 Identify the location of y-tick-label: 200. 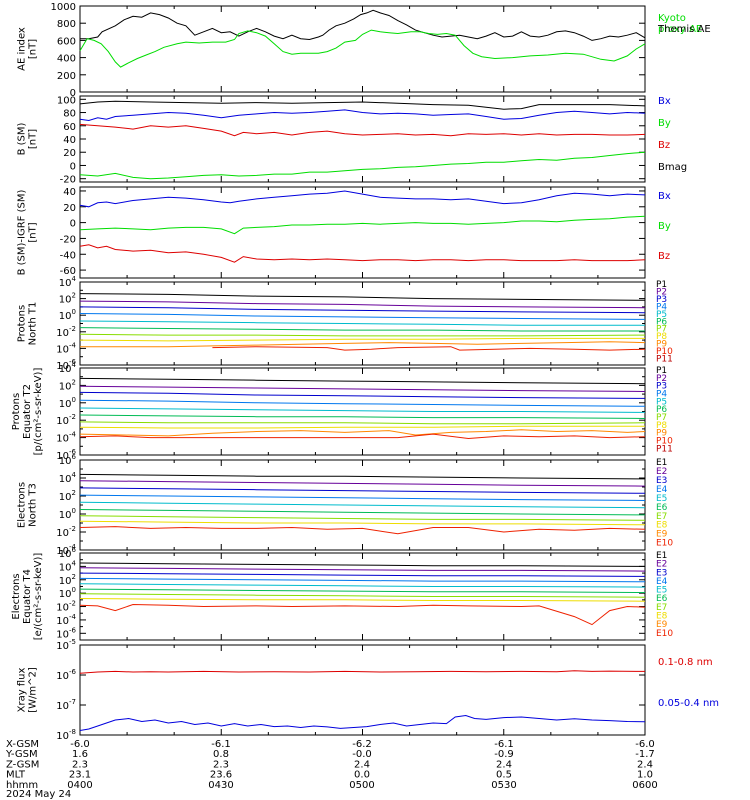
(66, 76).